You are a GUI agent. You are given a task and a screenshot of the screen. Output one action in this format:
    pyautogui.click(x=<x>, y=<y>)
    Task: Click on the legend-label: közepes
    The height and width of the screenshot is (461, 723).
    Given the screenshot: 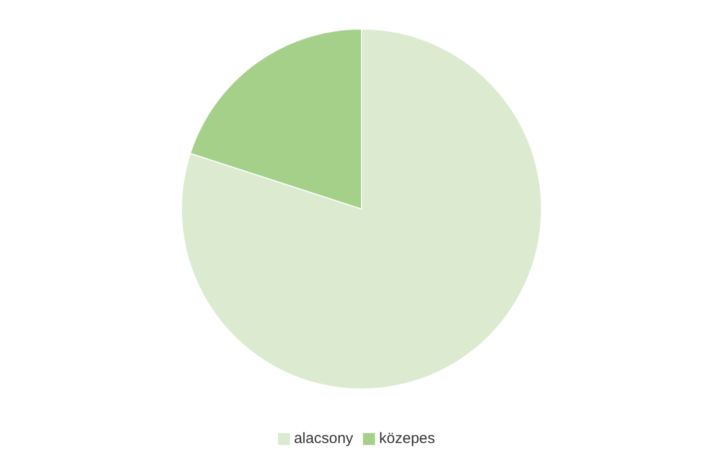 What is the action you would take?
    pyautogui.click(x=407, y=438)
    